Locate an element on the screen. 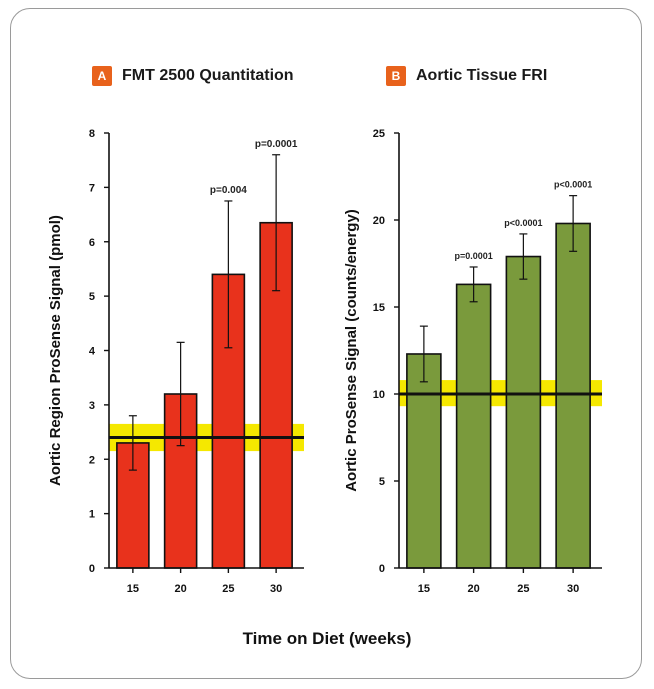 The image size is (654, 689). panel-b-x-tick-label: 15 is located at coordinates (424, 589).